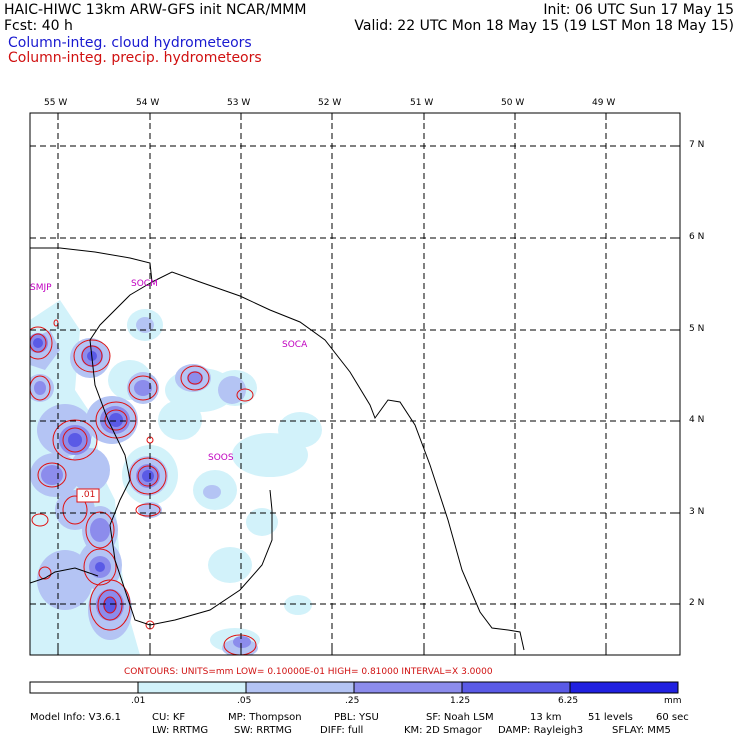 This screenshot has height=740, width=740. I want to click on legend-precip-hydrometeors: Column-integ. precip. hydrometeors, so click(135, 58).